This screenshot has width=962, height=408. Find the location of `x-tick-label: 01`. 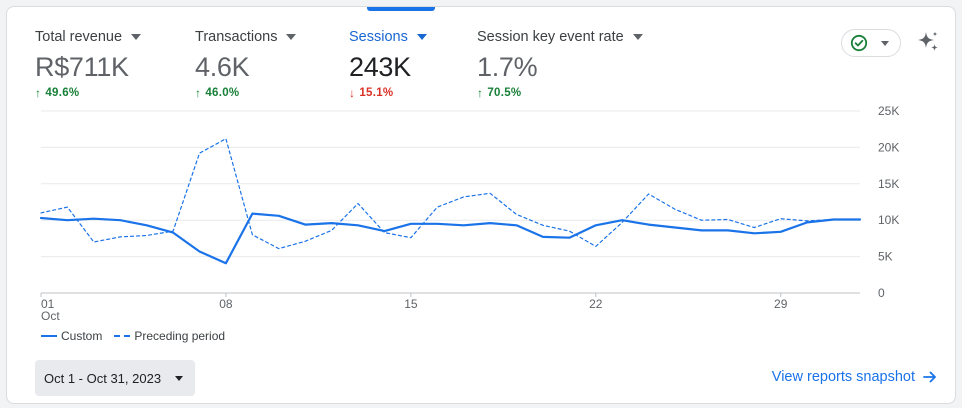

x-tick-label: 01 is located at coordinates (48, 304).